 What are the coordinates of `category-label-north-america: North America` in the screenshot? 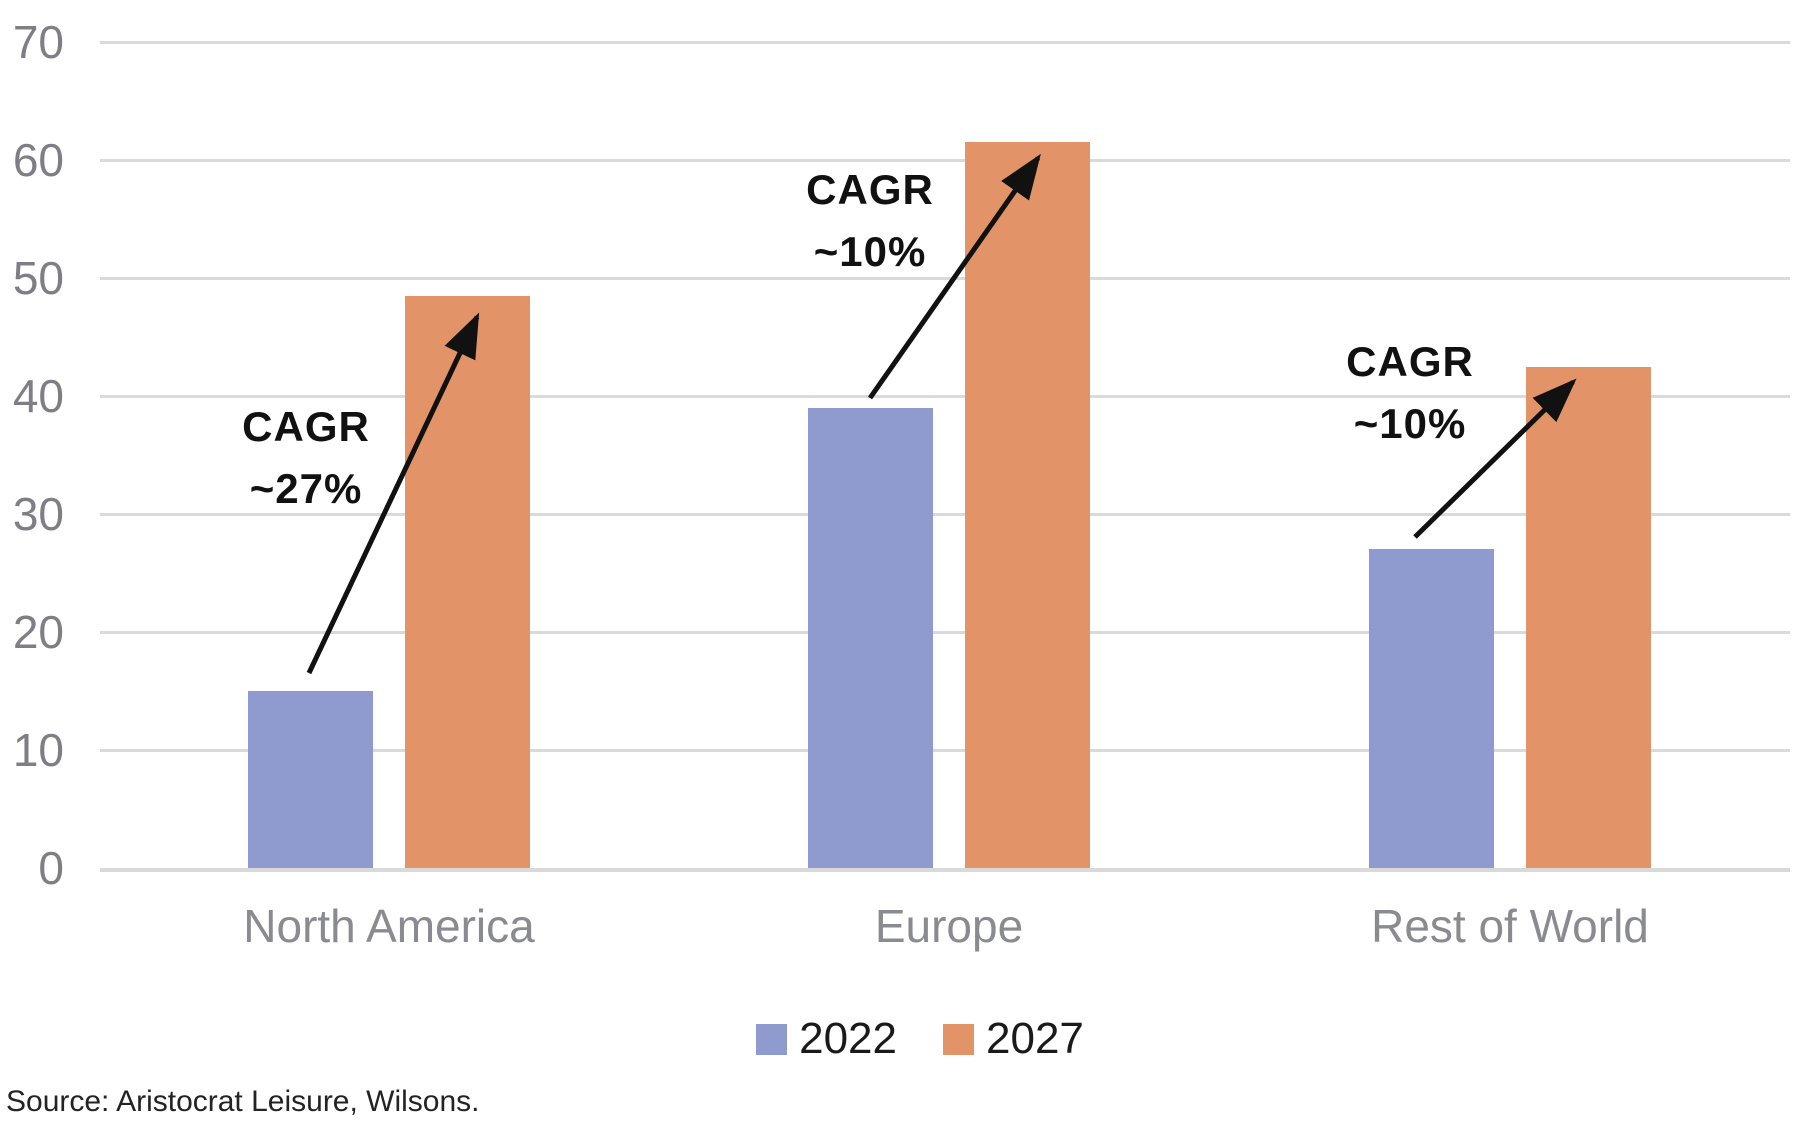 It's located at (389, 926).